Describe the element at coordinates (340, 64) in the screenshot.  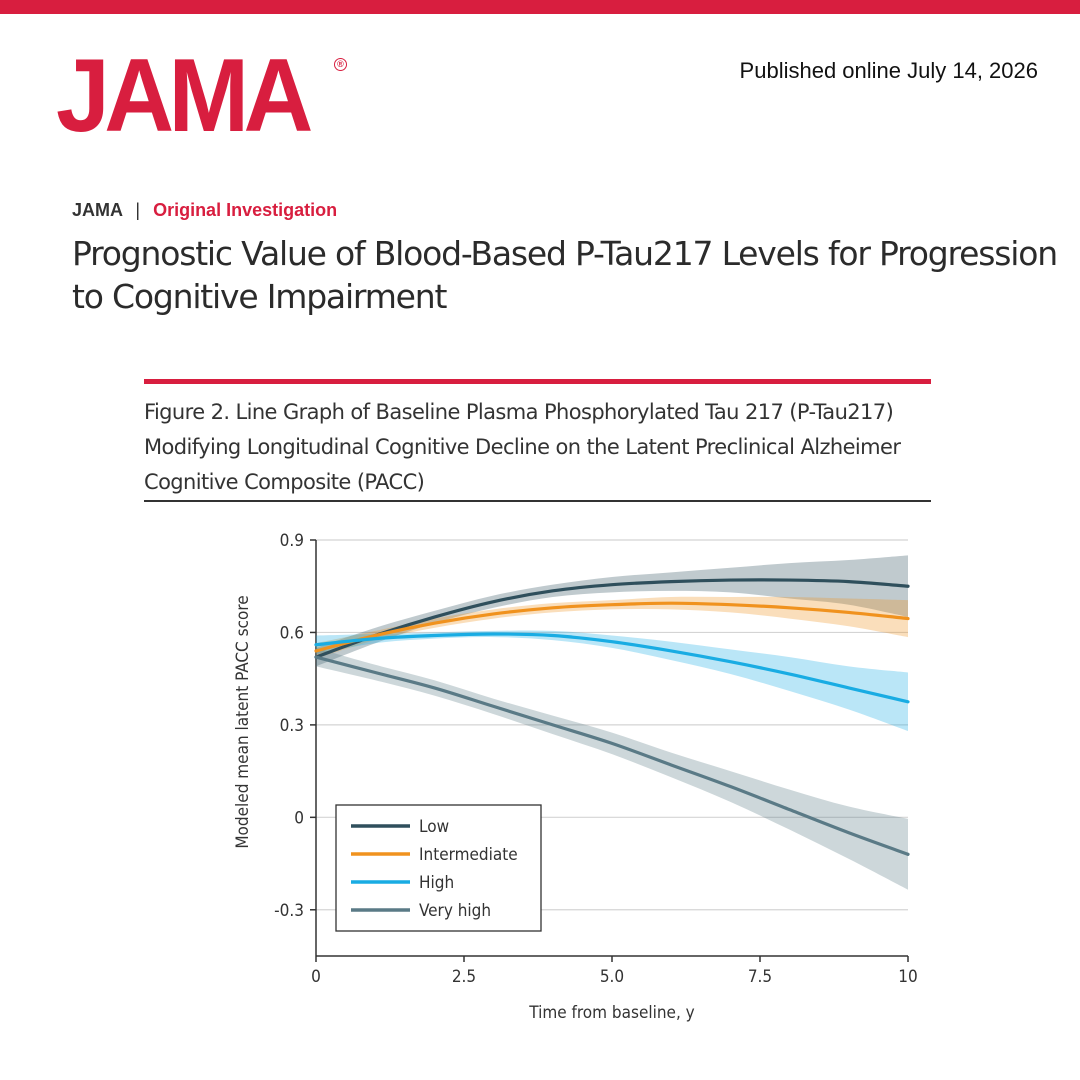
I see `registered-mark-icon: ®` at that location.